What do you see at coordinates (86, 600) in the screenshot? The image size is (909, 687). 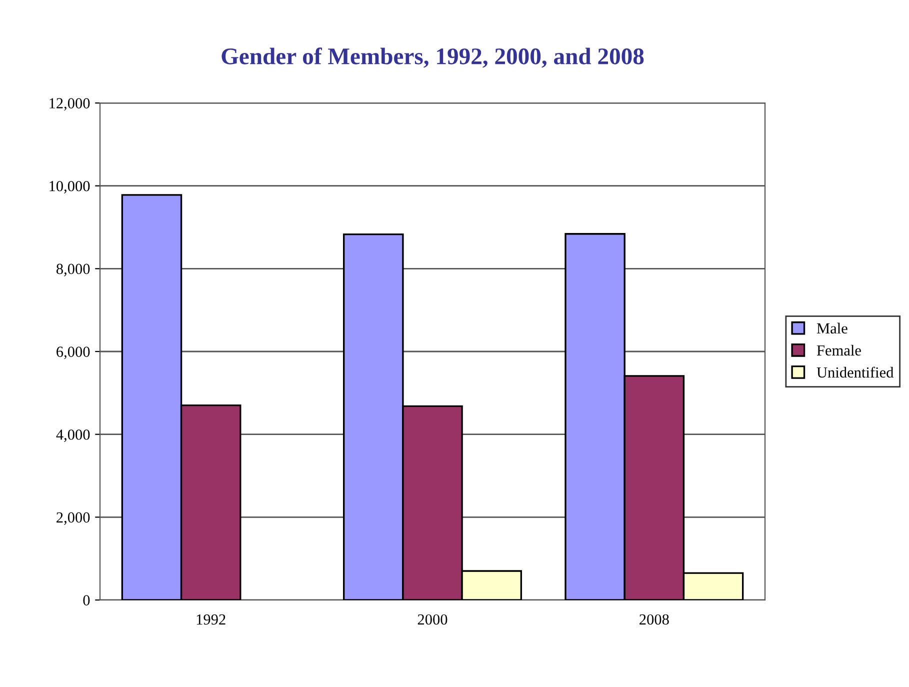 I see `y-tick-label: 0` at bounding box center [86, 600].